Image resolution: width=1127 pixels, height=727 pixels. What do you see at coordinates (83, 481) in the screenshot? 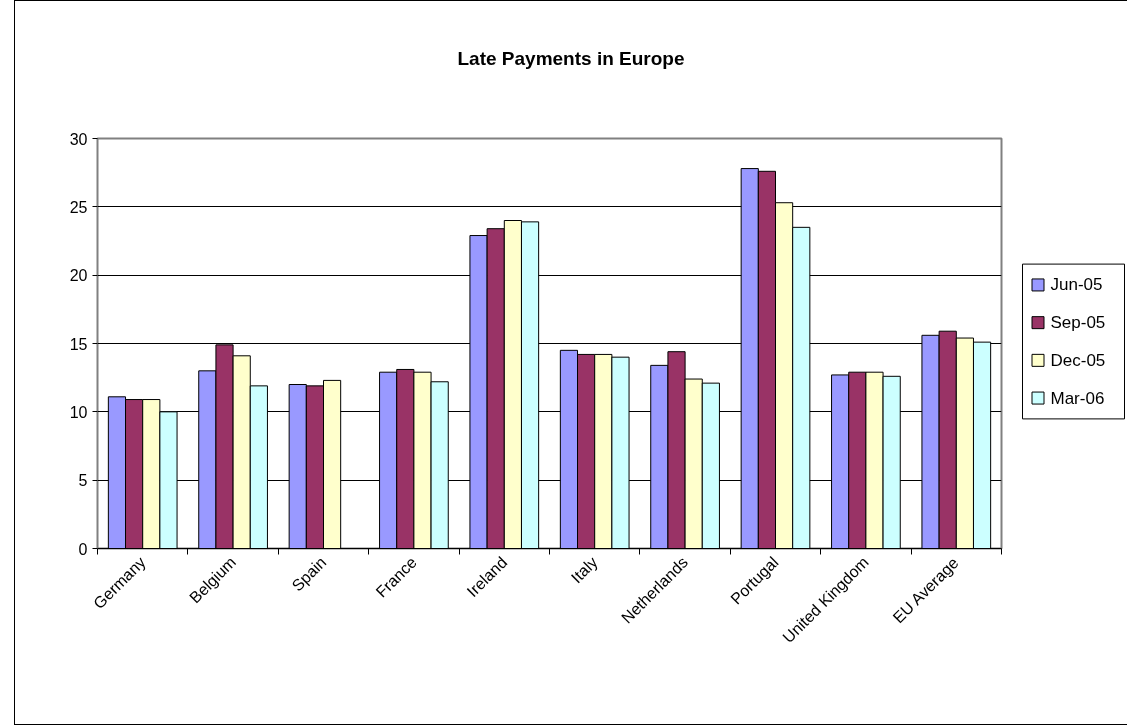
I see `y-tick-label: 5` at bounding box center [83, 481].